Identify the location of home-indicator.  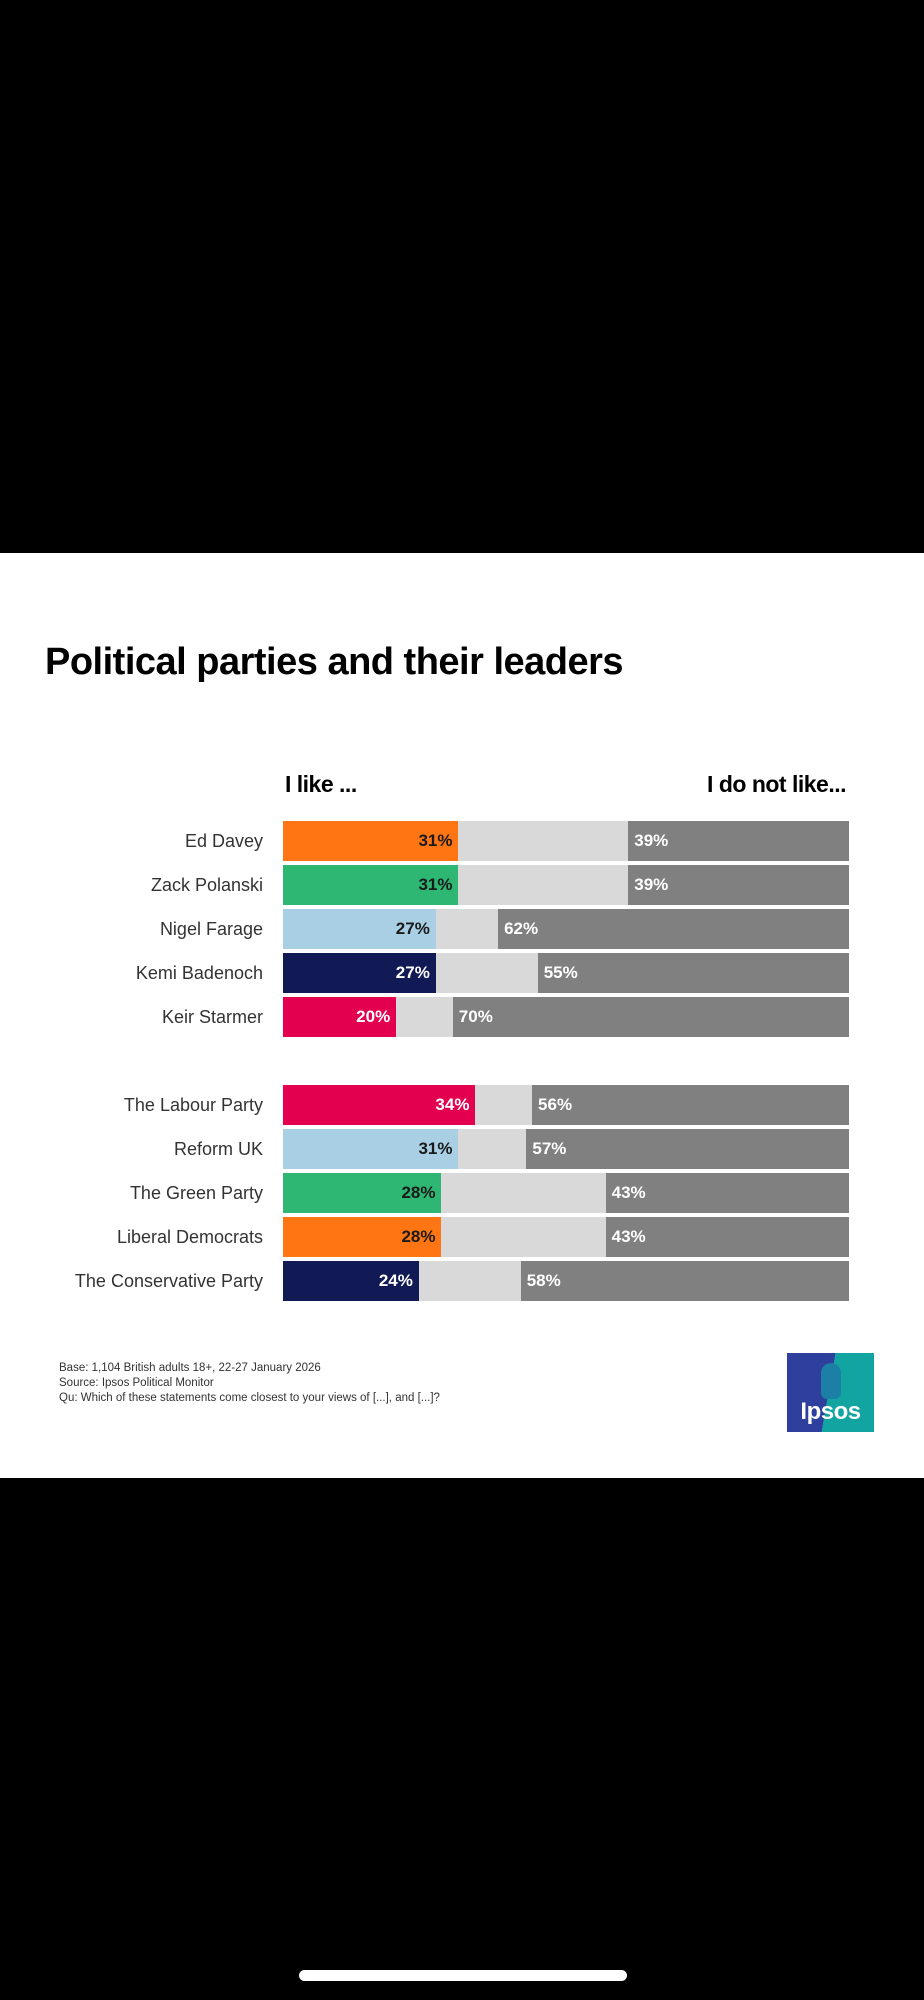
(463, 1975).